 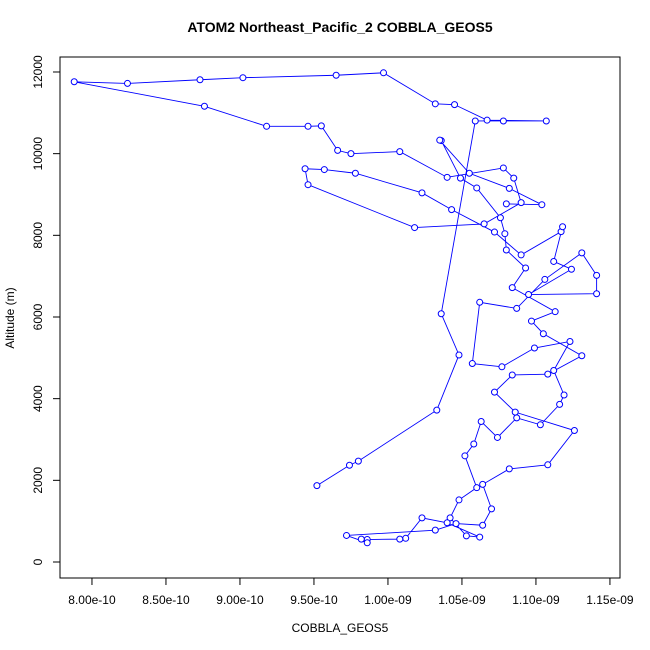 I want to click on chart-title: ATOM2 Northeast_Pacific_2 COBBLA_GEOS5, so click(x=339, y=27).